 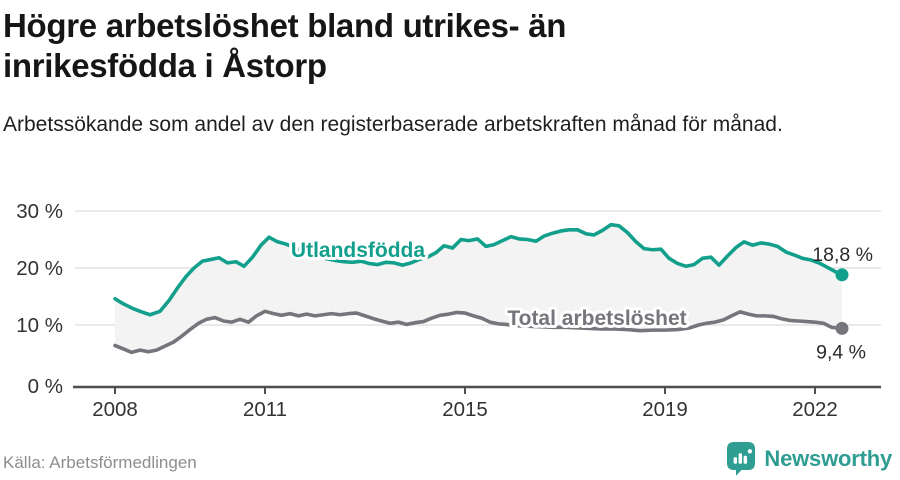 What do you see at coordinates (815, 409) in the screenshot?
I see `x-tick-label: 2022` at bounding box center [815, 409].